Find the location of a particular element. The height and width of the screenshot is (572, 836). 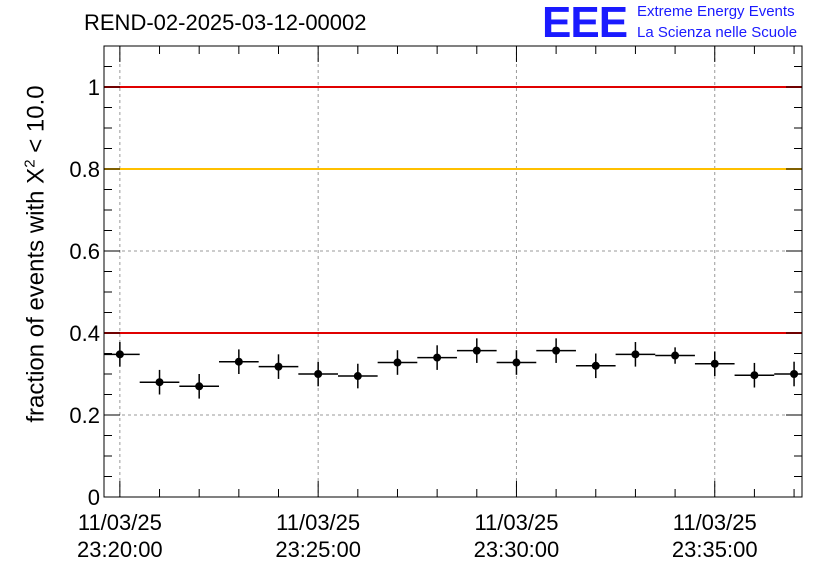

x-tick-label-time: 23:35:00 is located at coordinates (715, 549).